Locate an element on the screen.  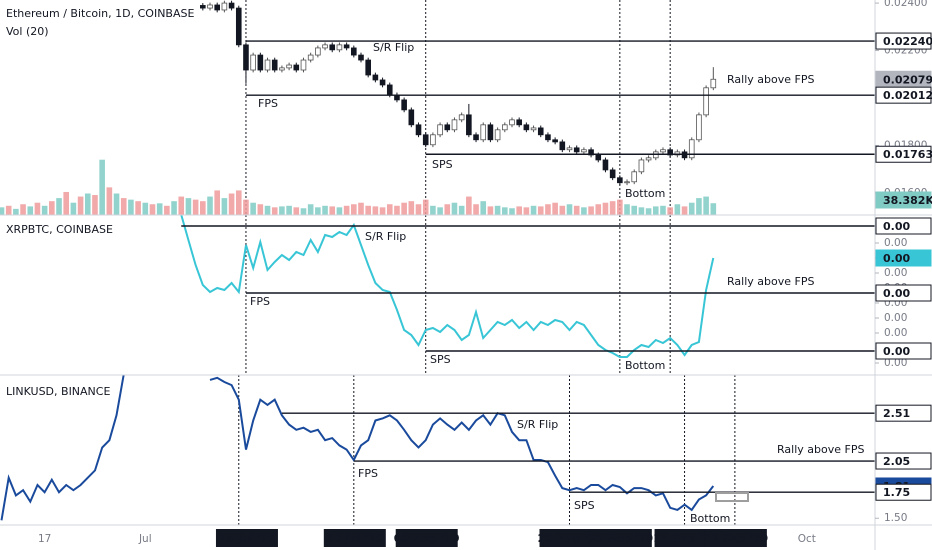
x-tick-label: 15 Jul '19 is located at coordinates (246, 538).